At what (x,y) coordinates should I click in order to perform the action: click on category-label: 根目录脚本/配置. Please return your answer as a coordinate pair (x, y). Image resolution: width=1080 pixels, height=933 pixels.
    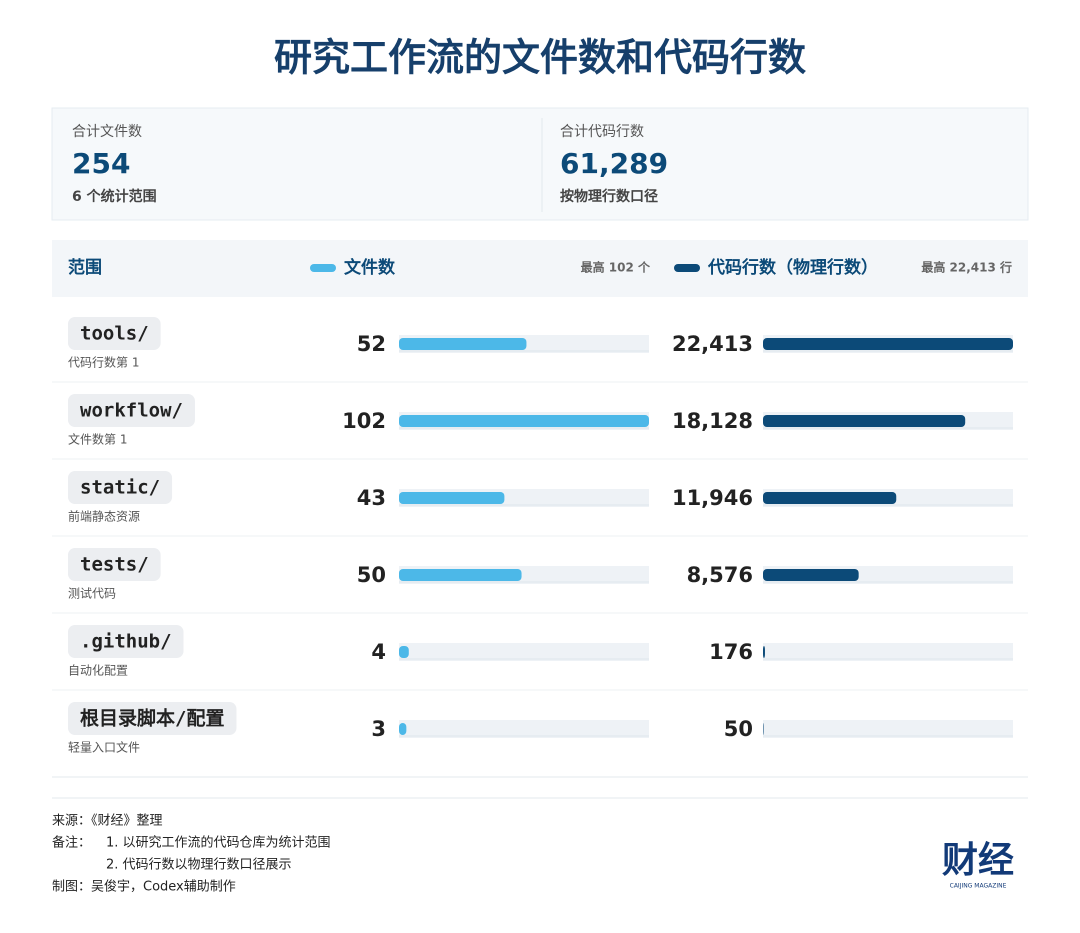
    Looking at the image, I should click on (152, 718).